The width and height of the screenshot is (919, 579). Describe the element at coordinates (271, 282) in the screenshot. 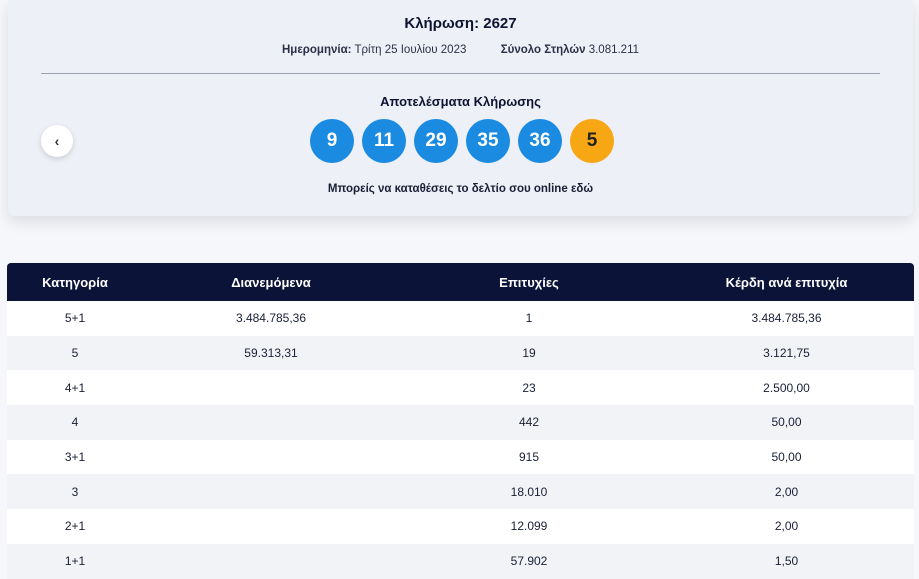

I see `header-distributed: Διανεμόμενα` at that location.